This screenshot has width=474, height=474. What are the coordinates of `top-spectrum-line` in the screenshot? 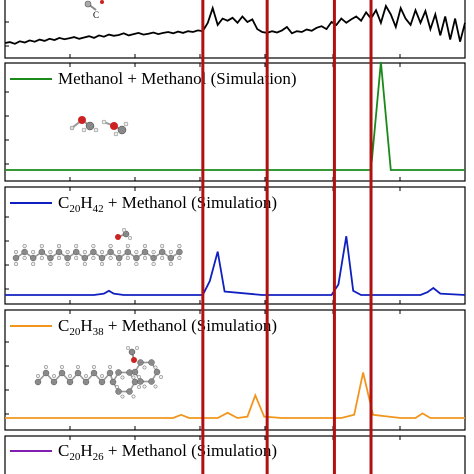 It's located at (235, 24).